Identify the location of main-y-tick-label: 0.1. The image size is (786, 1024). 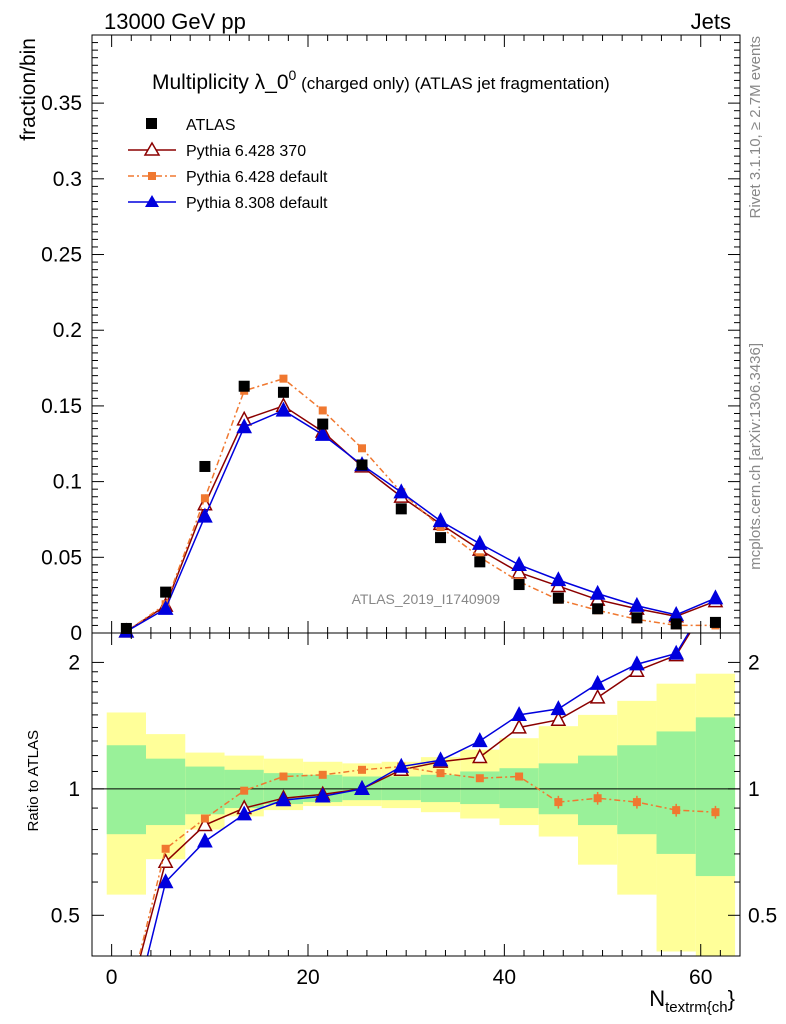
(67, 482).